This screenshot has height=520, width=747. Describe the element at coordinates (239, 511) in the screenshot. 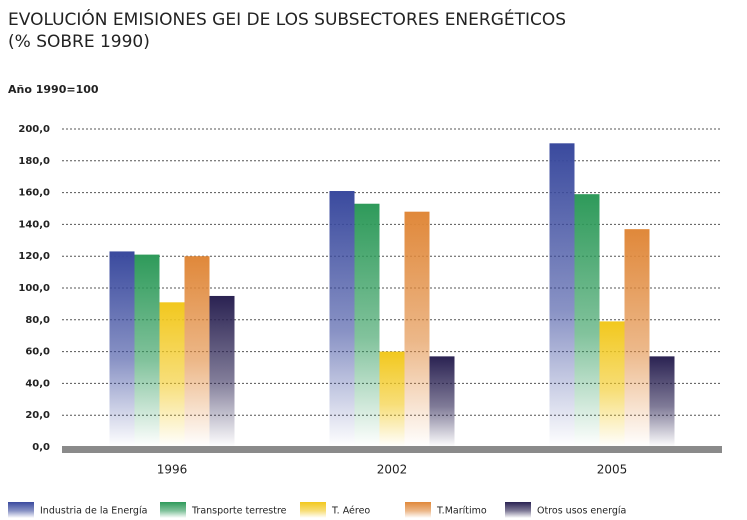

I see `legend-label: Transporte terrestre` at that location.